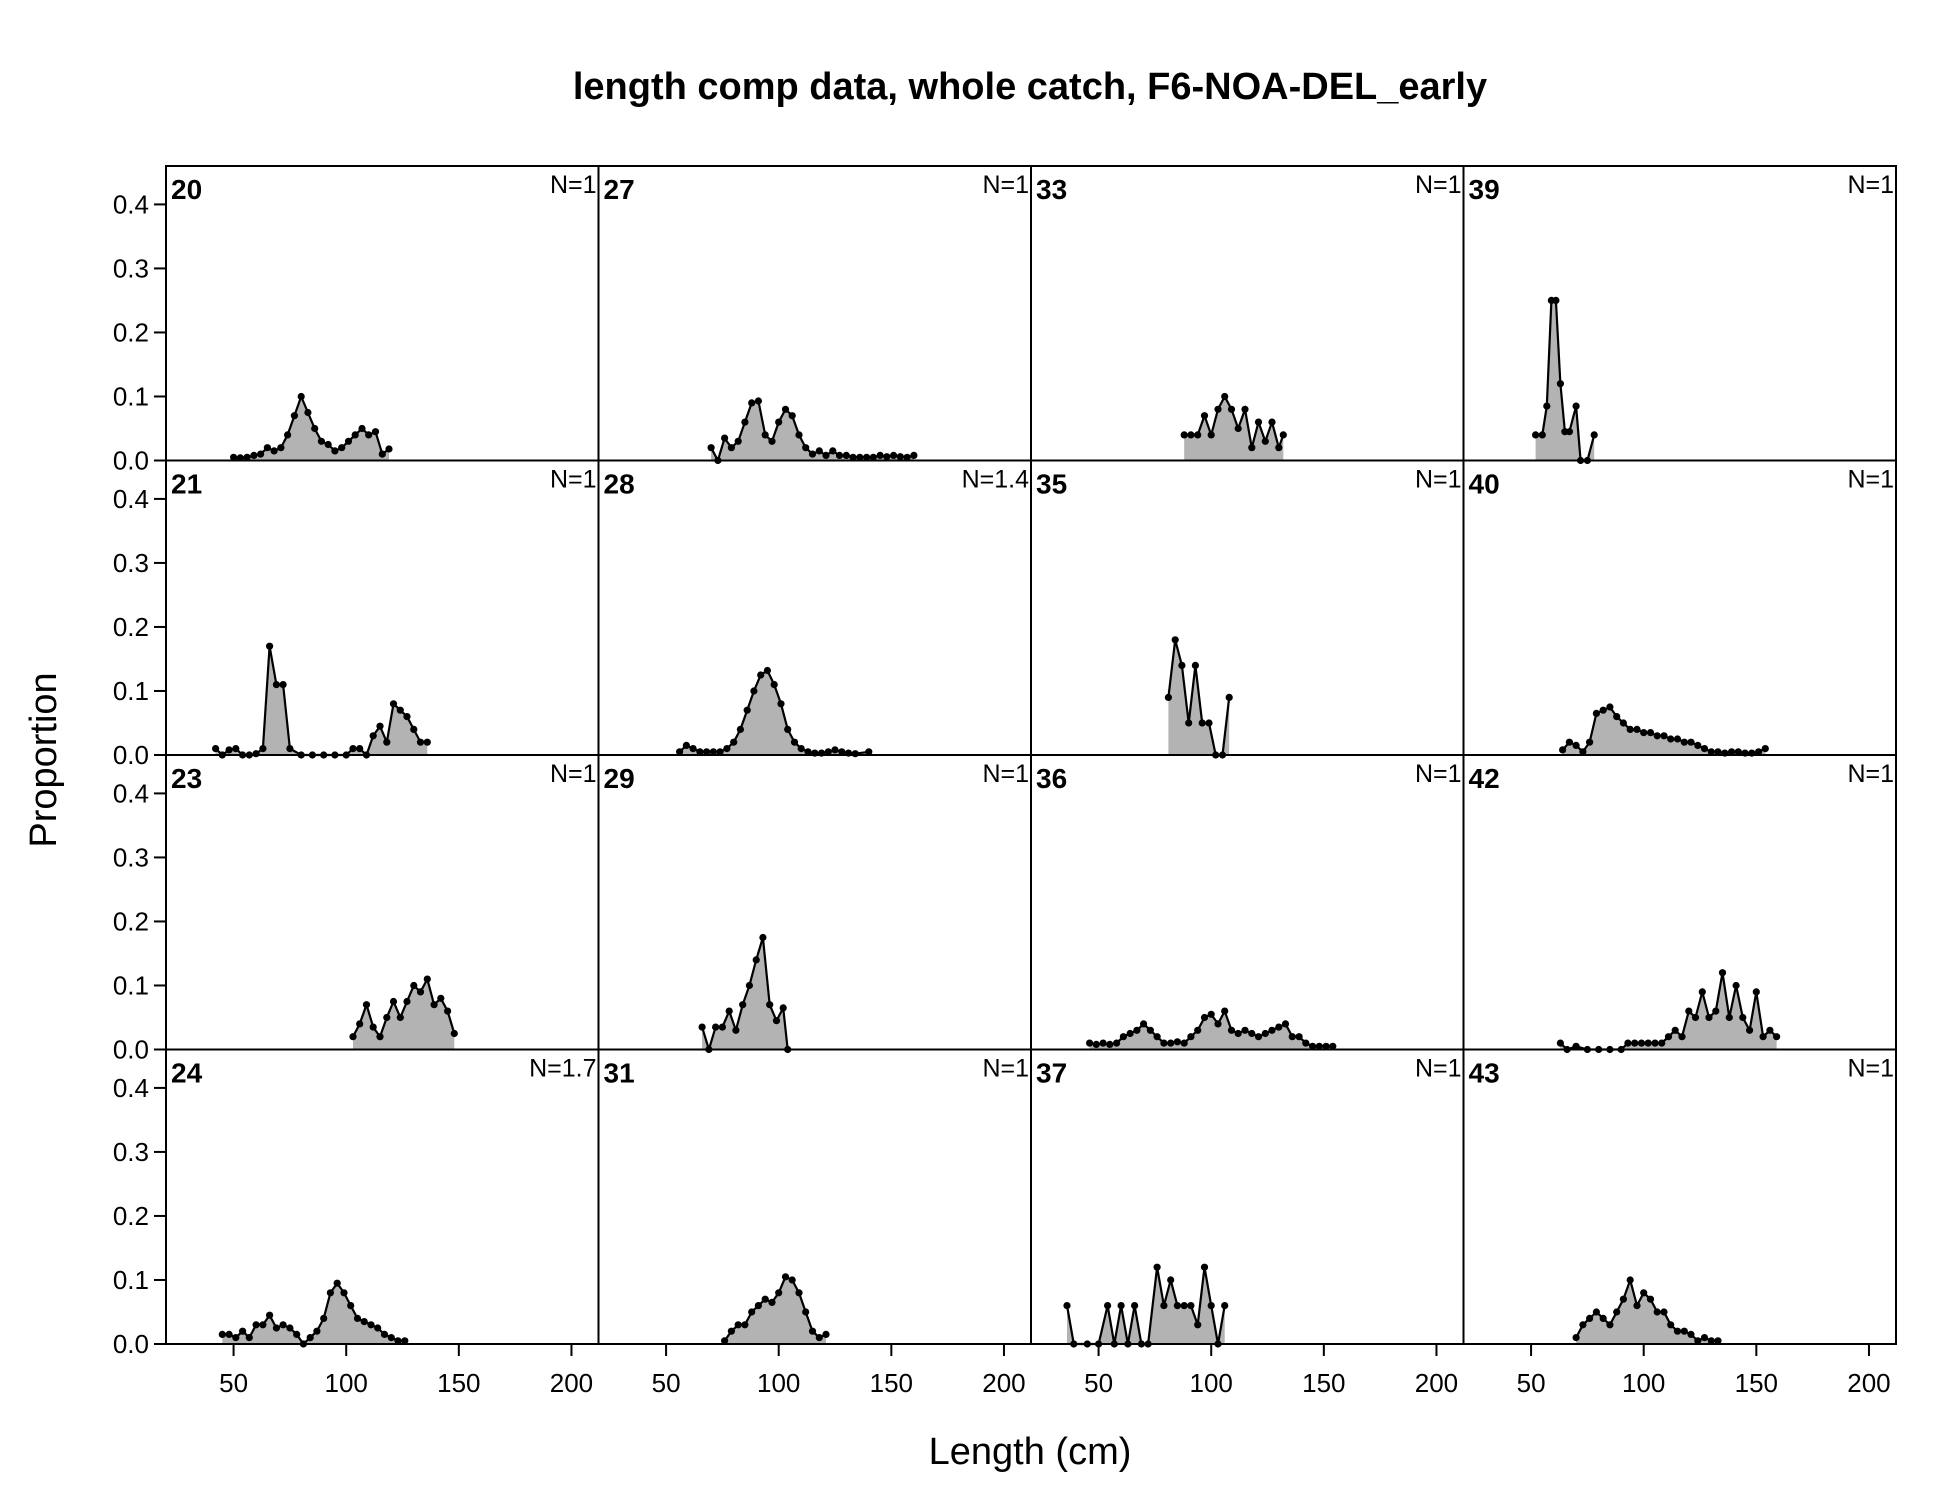 The width and height of the screenshot is (1950, 1500). I want to click on panel-label-35: 35, so click(1051, 484).